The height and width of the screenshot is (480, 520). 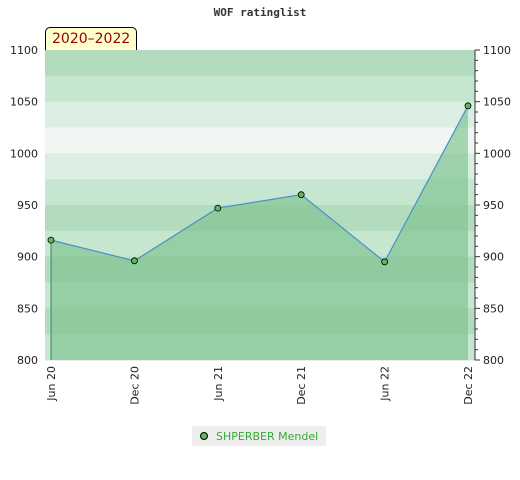 I want to click on chart-title: WOF ratinglist, so click(x=260, y=12).